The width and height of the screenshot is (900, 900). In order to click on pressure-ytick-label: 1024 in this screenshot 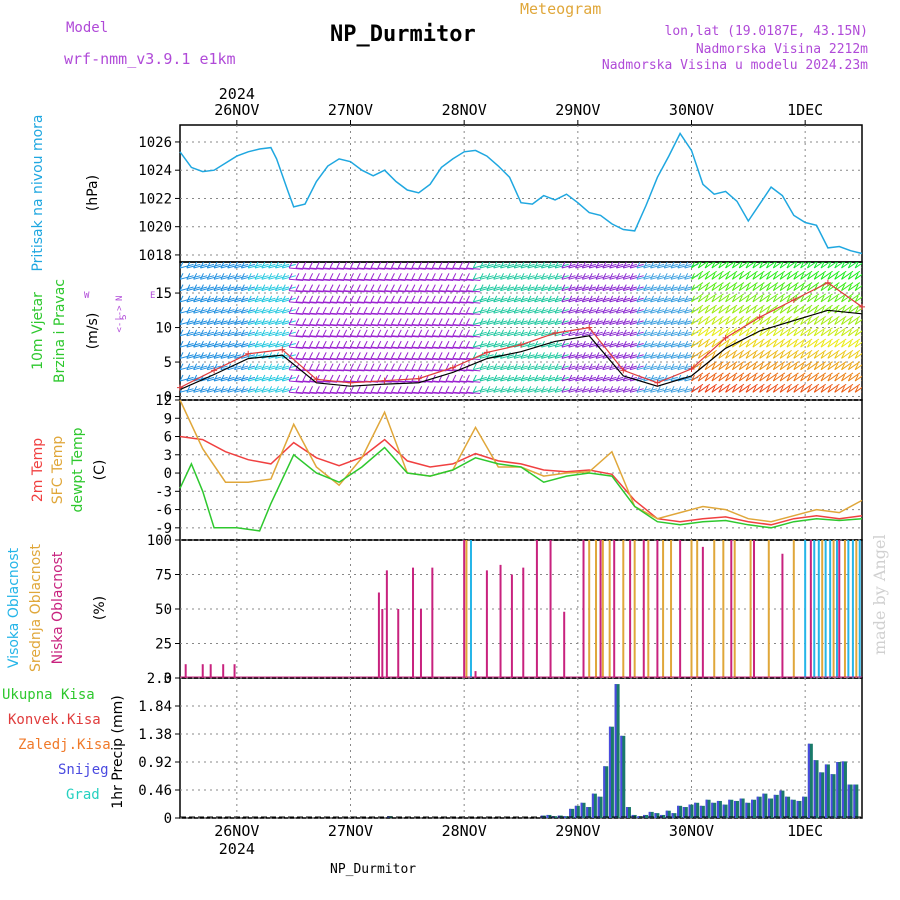, I will do `click(155, 171)`.